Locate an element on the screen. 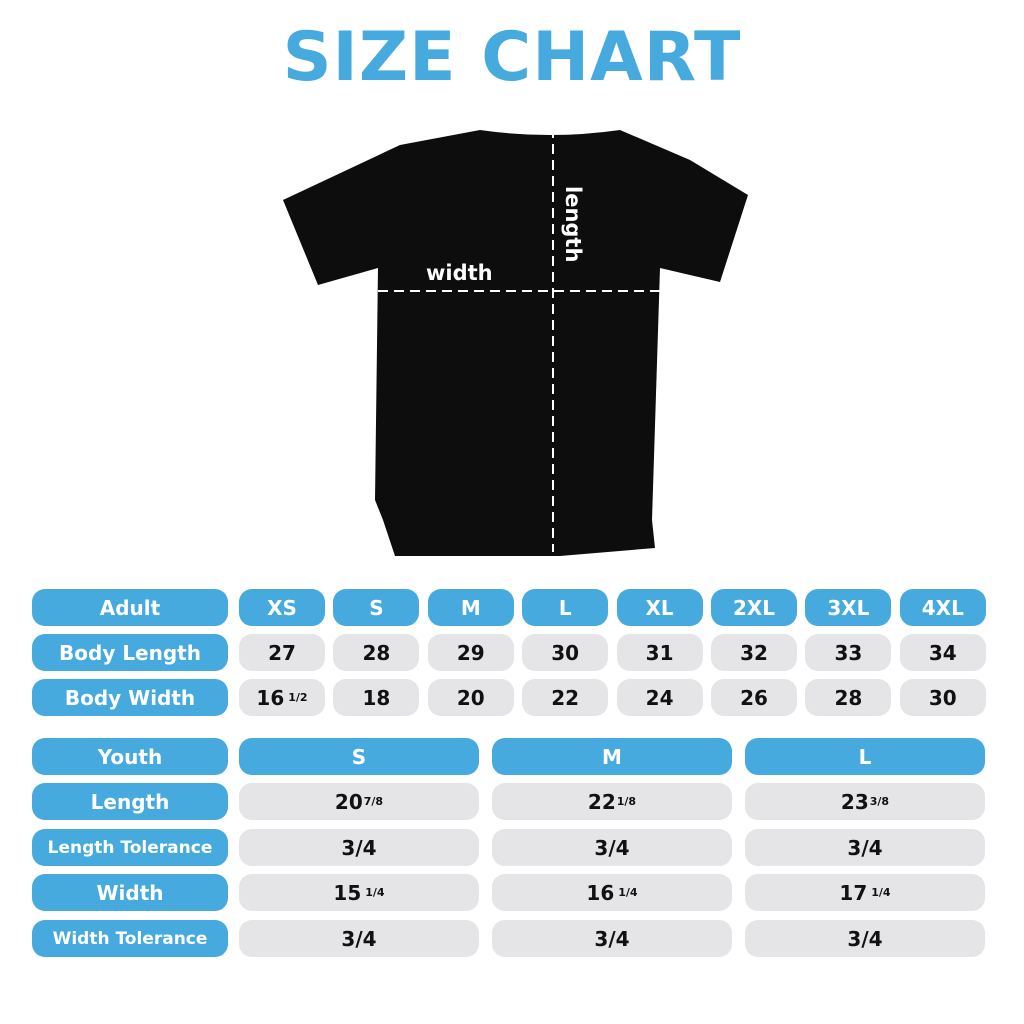  adult-value-cell: 31 is located at coordinates (659, 652).